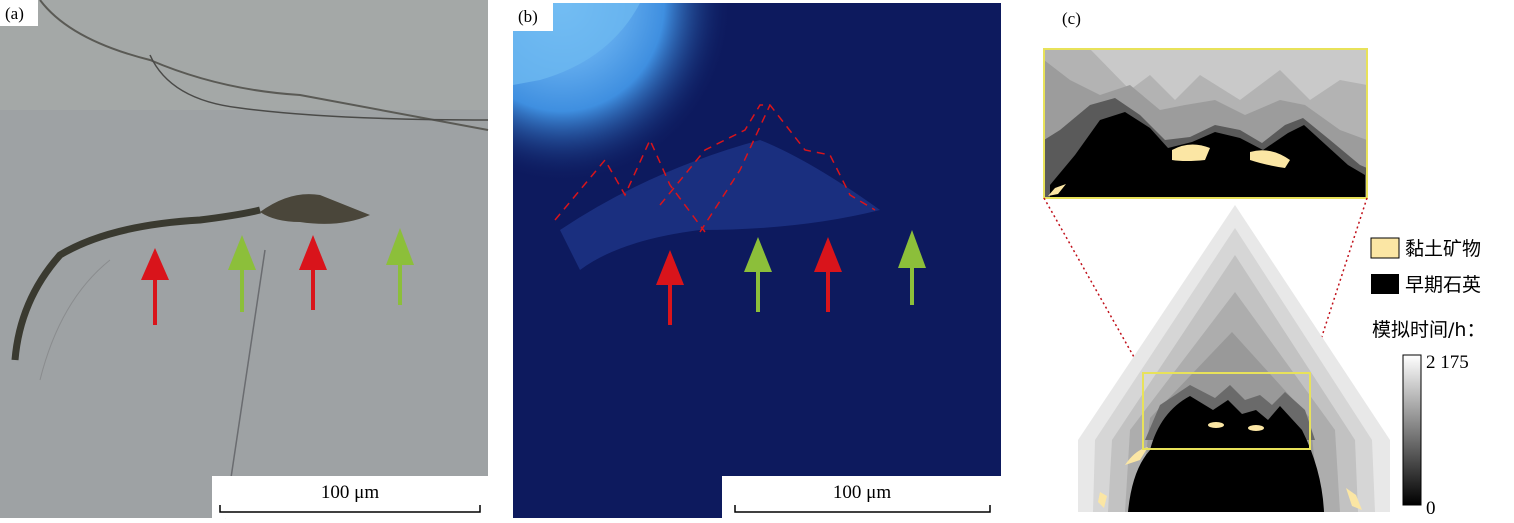 The width and height of the screenshot is (1514, 523). Describe the element at coordinates (528, 16) in the screenshot. I see `panel-label: (b)` at that location.